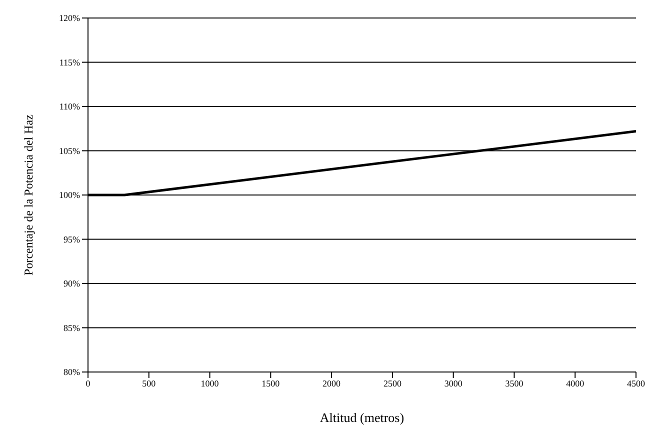 The image size is (651, 440). What do you see at coordinates (271, 383) in the screenshot?
I see `x-tick-label: 1500` at bounding box center [271, 383].